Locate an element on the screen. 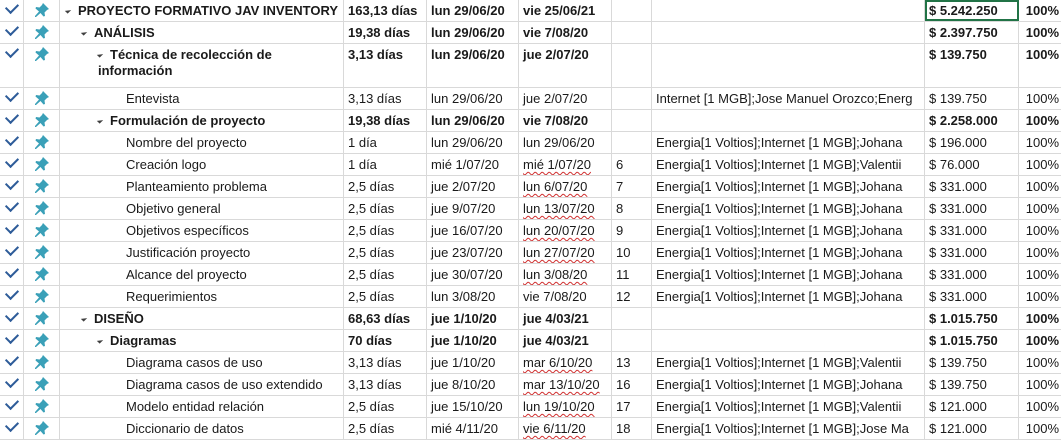  task-name-cell: Modelo entidad relación is located at coordinates (202, 406).